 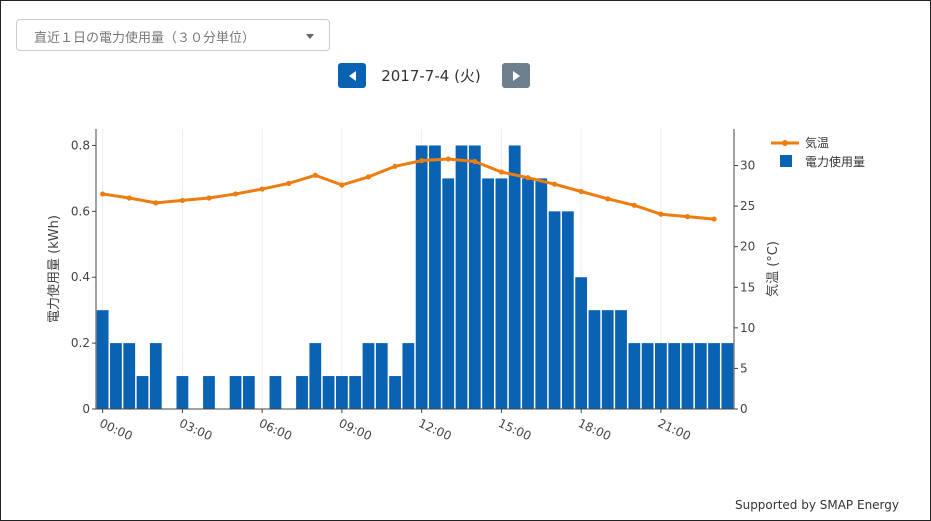 I want to click on legend-line-marker, so click(x=785, y=143).